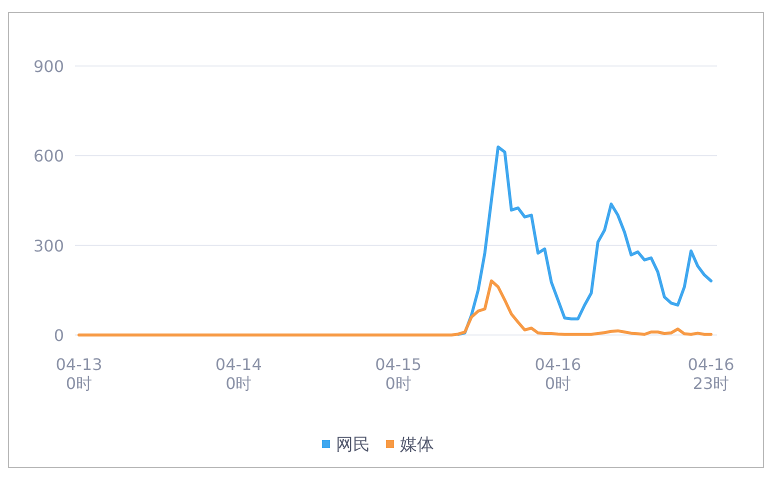 This screenshot has width=772, height=479. I want to click on x-tick-label: 04-13 0时, so click(79, 374).